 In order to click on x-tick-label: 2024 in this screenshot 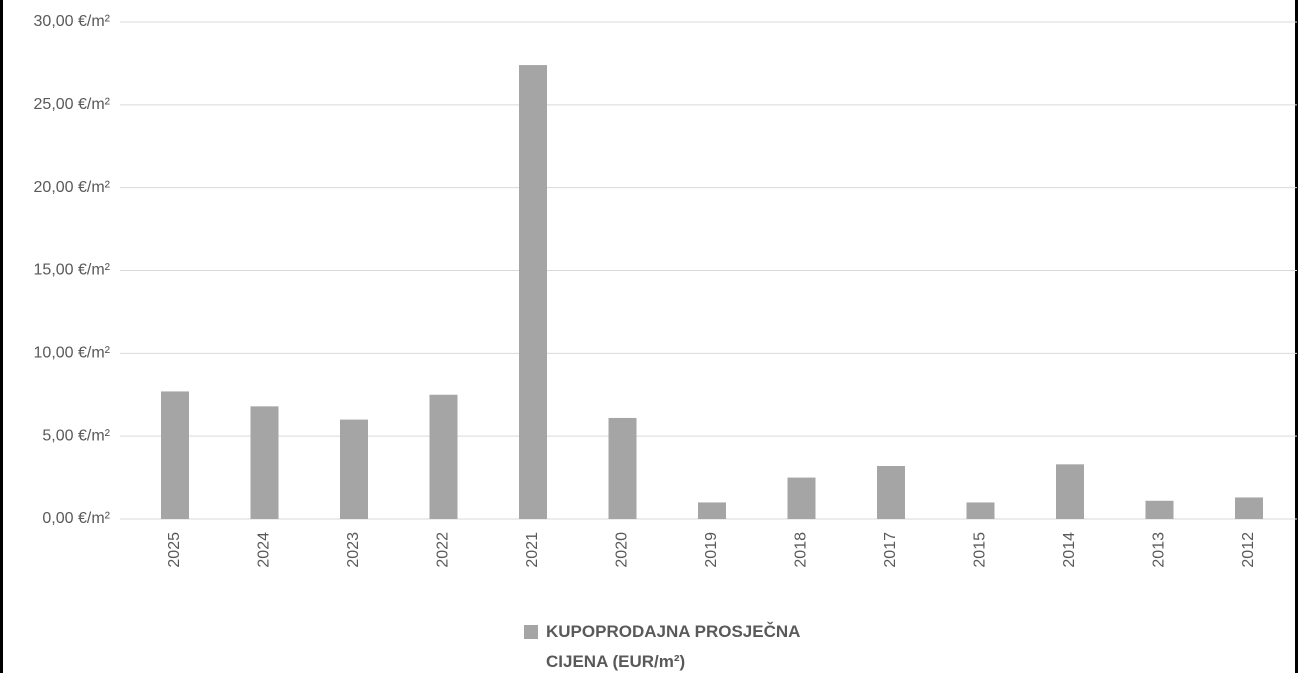, I will do `click(264, 550)`.